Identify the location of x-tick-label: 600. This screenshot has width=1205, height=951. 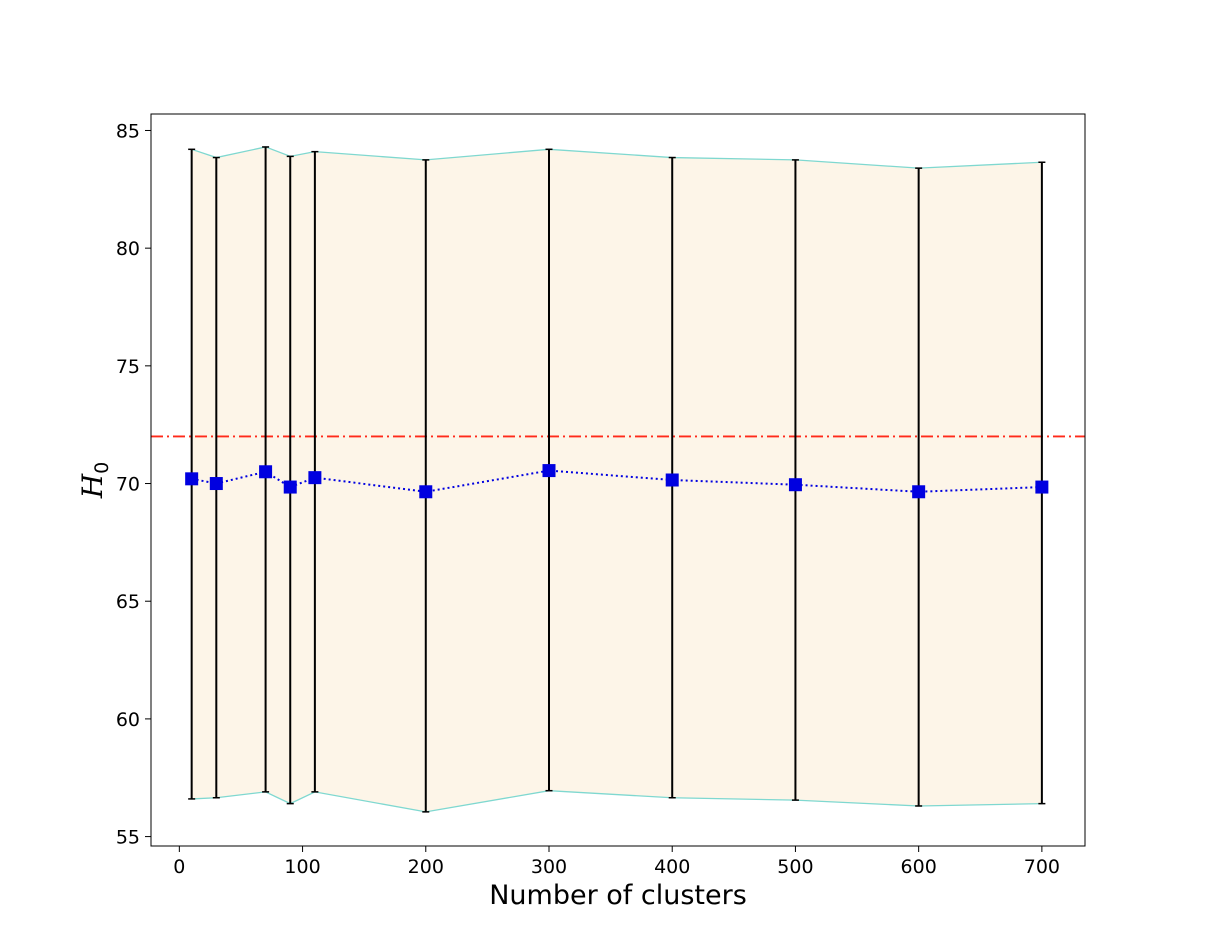
(919, 867).